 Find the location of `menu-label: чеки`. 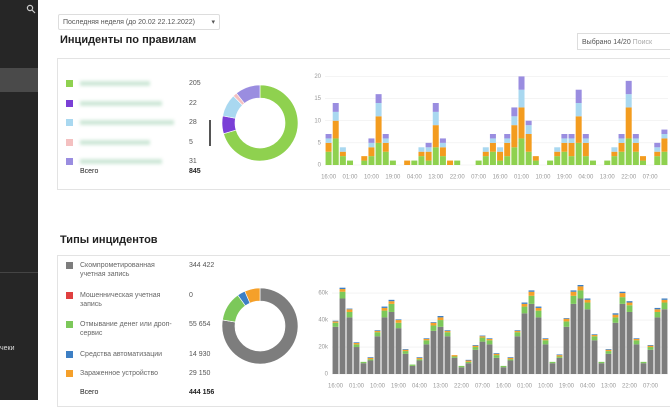

menu-label: чеки is located at coordinates (7, 348).